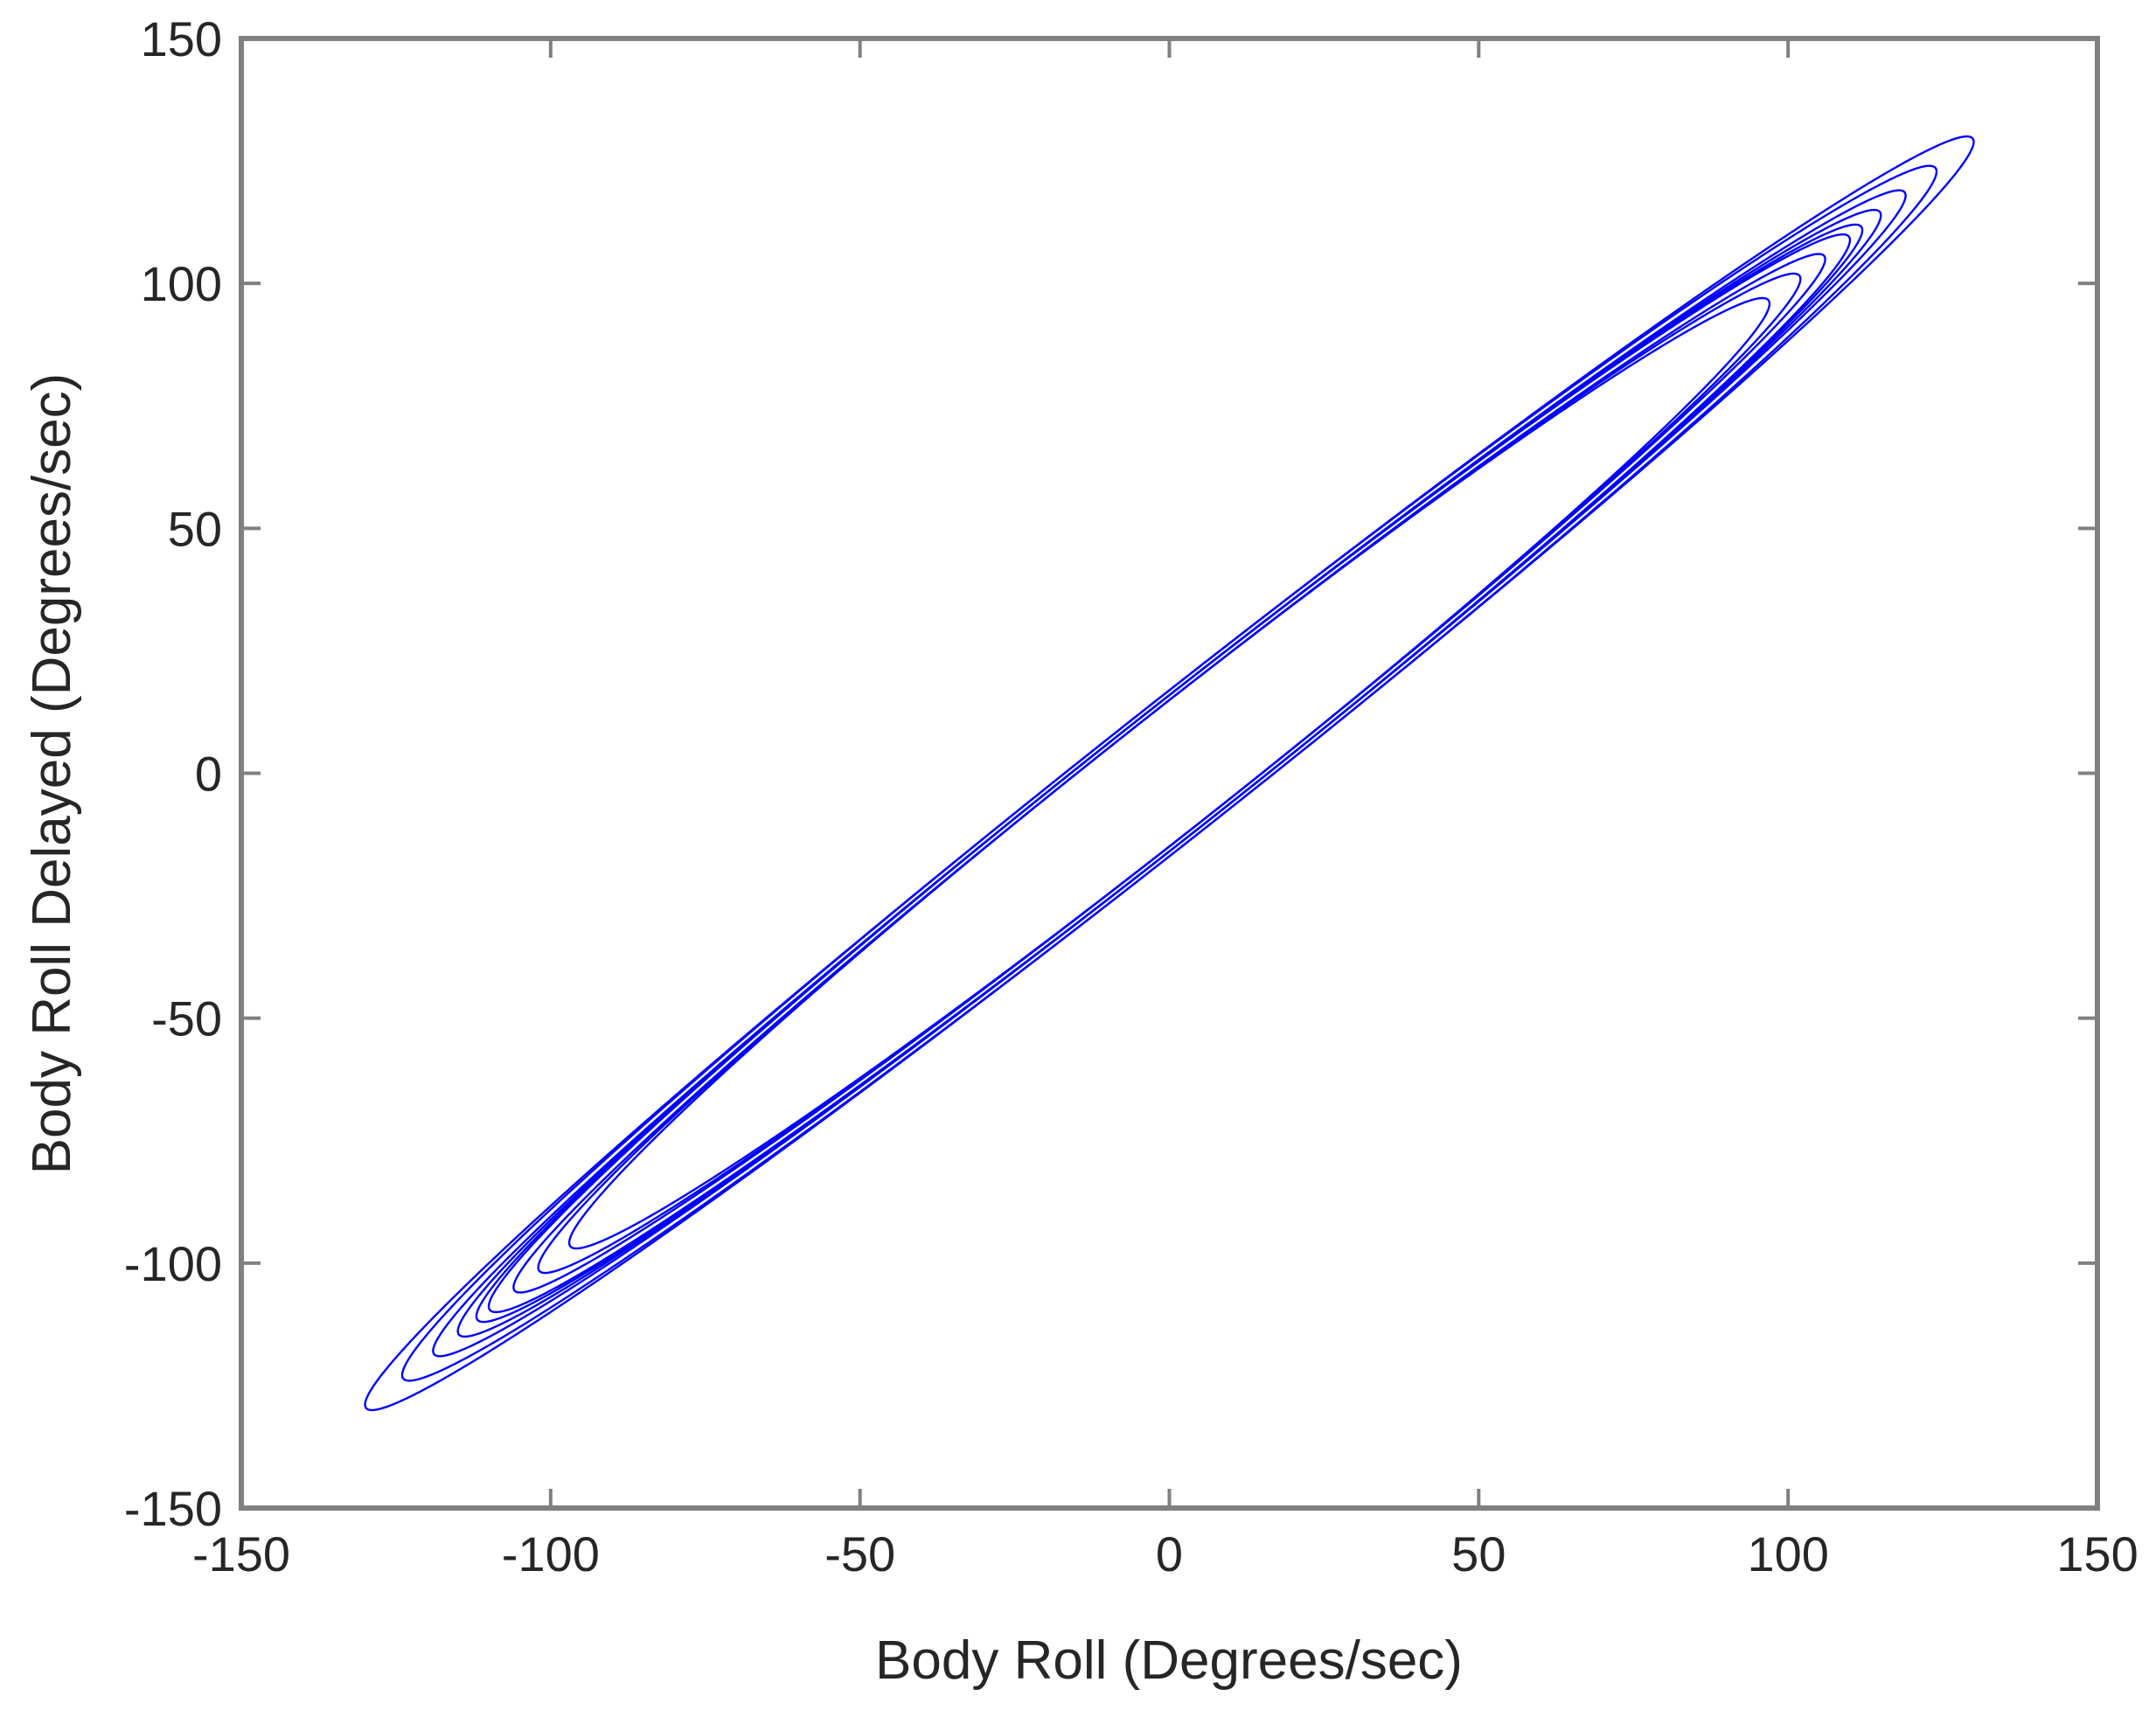  What do you see at coordinates (186, 1018) in the screenshot?
I see `y-tick-label-2: -50` at bounding box center [186, 1018].